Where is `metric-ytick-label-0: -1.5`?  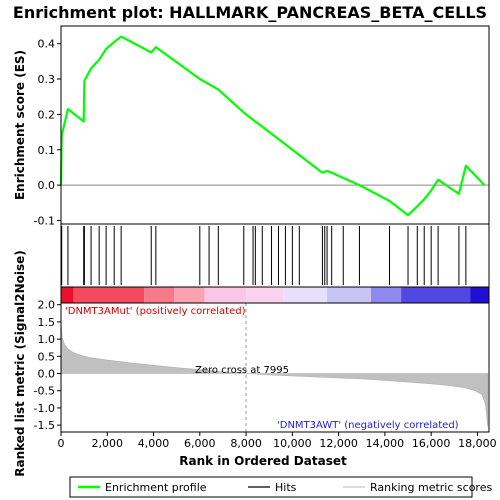 metric-ytick-label-0: -1.5 is located at coordinates (44, 425).